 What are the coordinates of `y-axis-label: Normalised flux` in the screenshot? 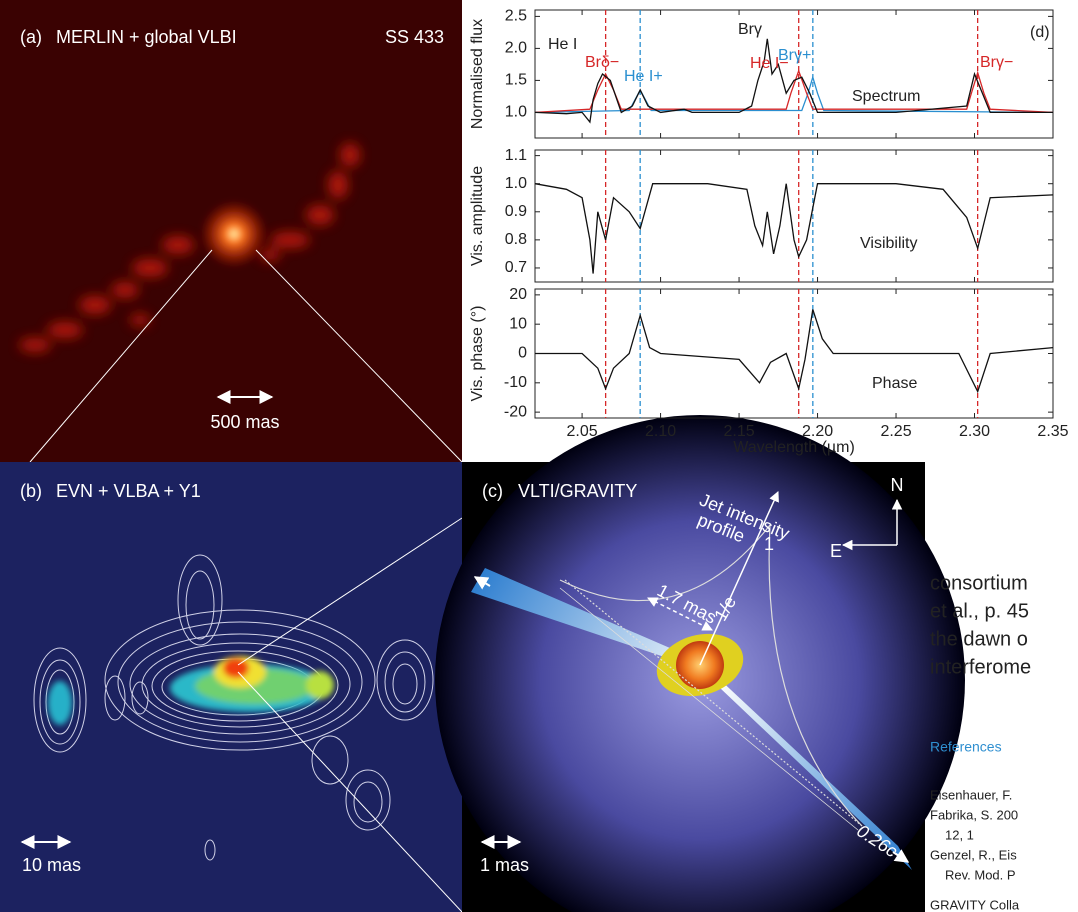 It's located at (477, 74).